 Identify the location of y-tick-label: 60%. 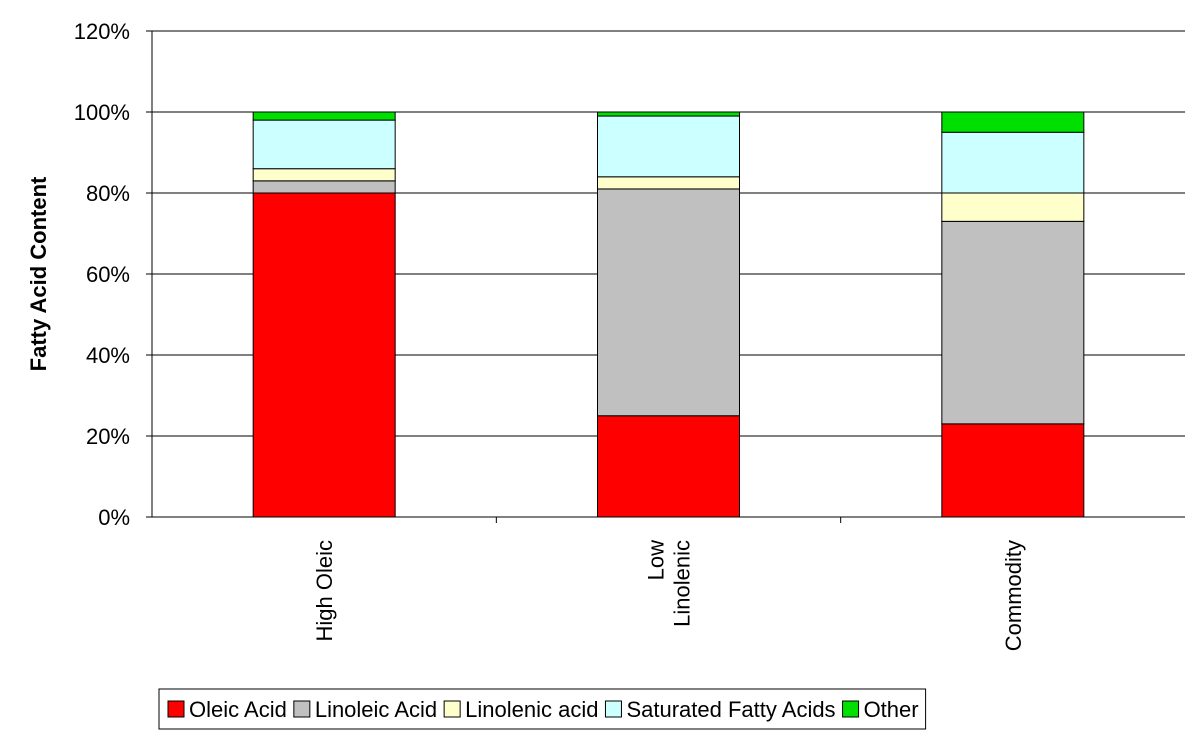
(108, 274).